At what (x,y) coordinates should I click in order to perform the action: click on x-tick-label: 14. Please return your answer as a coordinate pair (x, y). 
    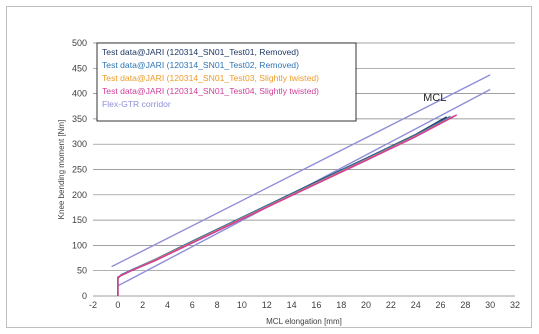
    Looking at the image, I should click on (292, 305).